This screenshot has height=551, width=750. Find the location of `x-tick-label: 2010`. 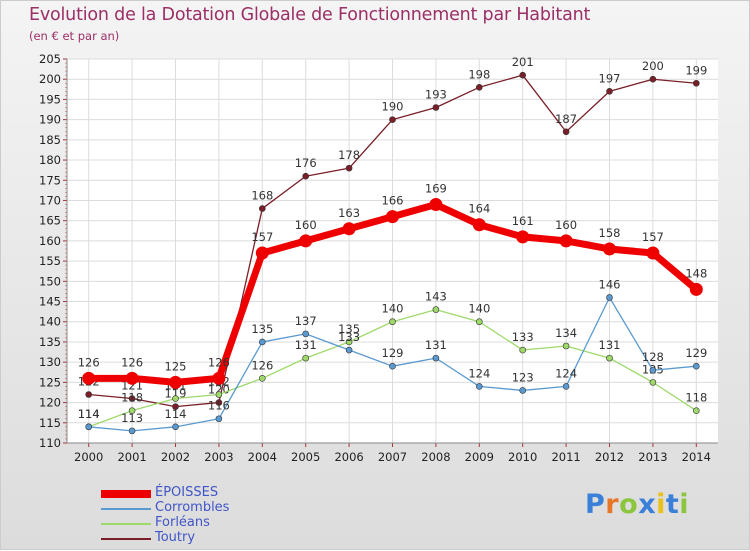

x-tick-label: 2010 is located at coordinates (522, 457).